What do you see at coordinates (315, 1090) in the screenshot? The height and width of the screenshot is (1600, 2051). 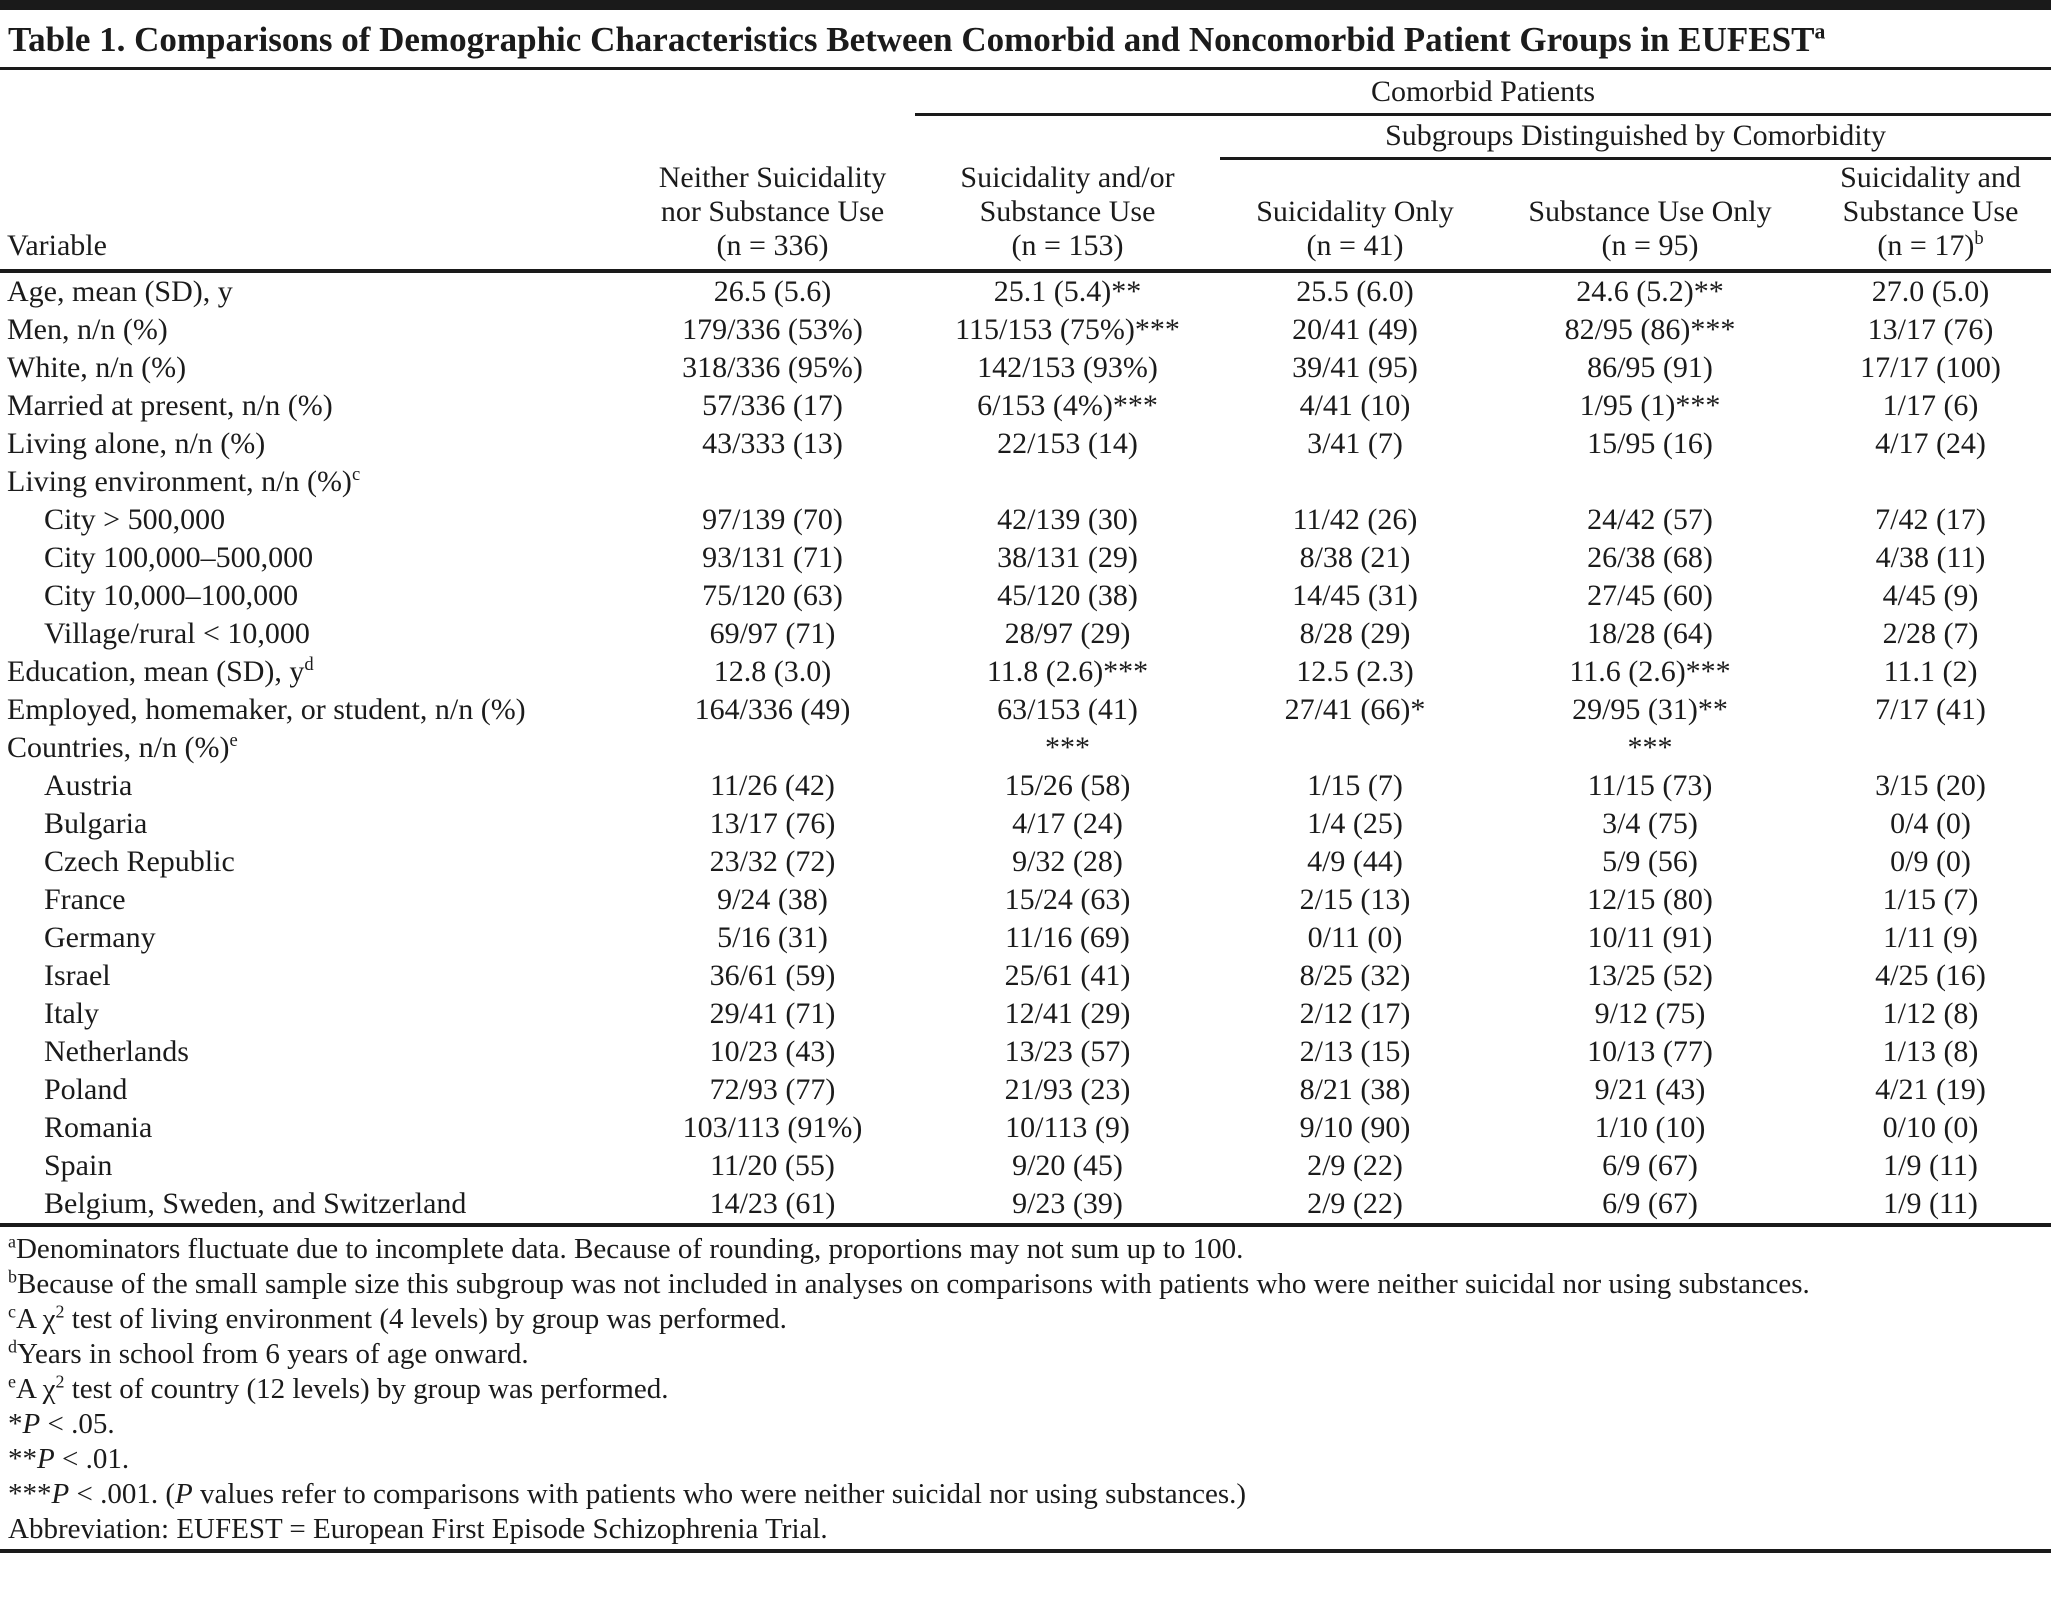 I see `row-label: Poland` at bounding box center [315, 1090].